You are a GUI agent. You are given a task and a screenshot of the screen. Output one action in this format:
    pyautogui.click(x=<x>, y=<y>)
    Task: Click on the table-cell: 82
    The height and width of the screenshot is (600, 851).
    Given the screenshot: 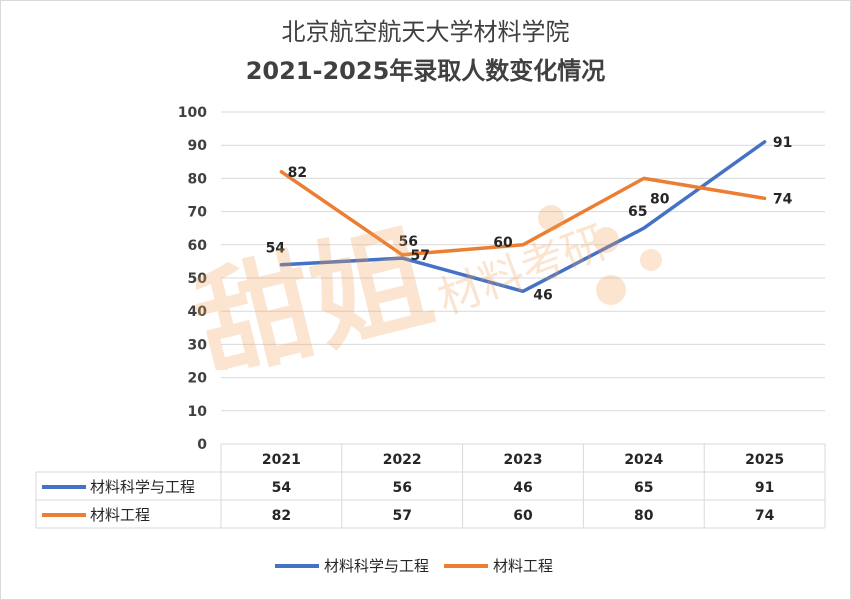 What is the action you would take?
    pyautogui.click(x=281, y=516)
    